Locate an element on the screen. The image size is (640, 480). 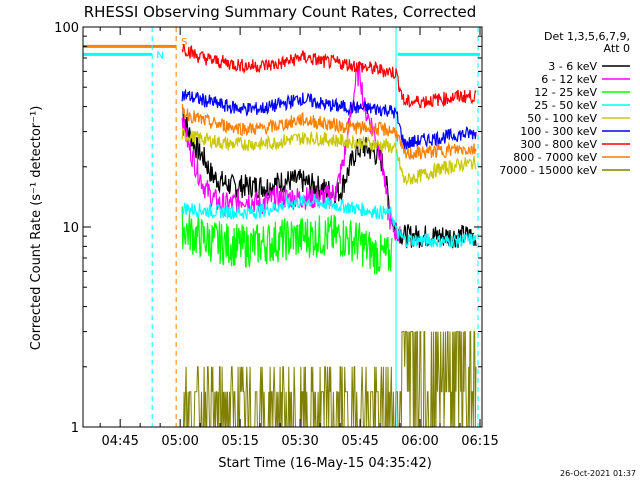
y-tick-label: 100 is located at coordinates (66, 28).